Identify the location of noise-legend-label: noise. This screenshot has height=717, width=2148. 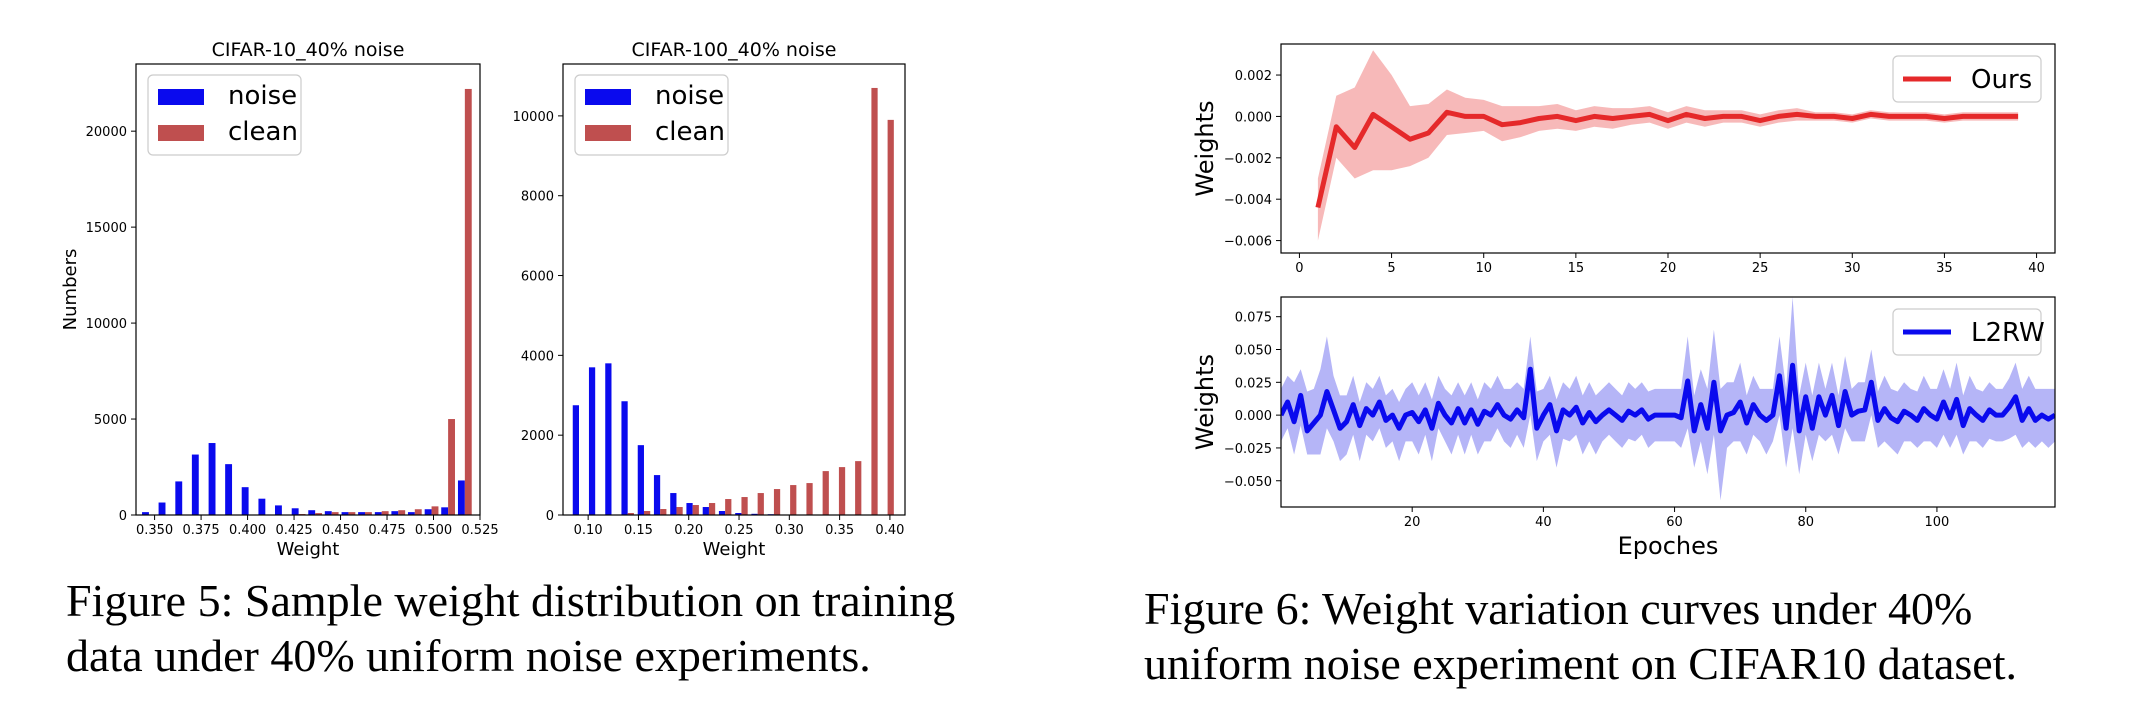
(689, 96).